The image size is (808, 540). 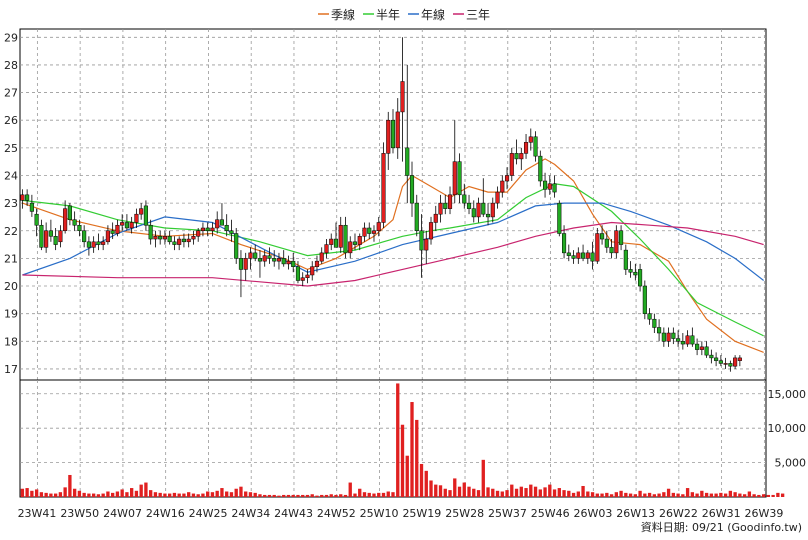 I want to click on volume-tick-label: 15,000, so click(x=787, y=394).